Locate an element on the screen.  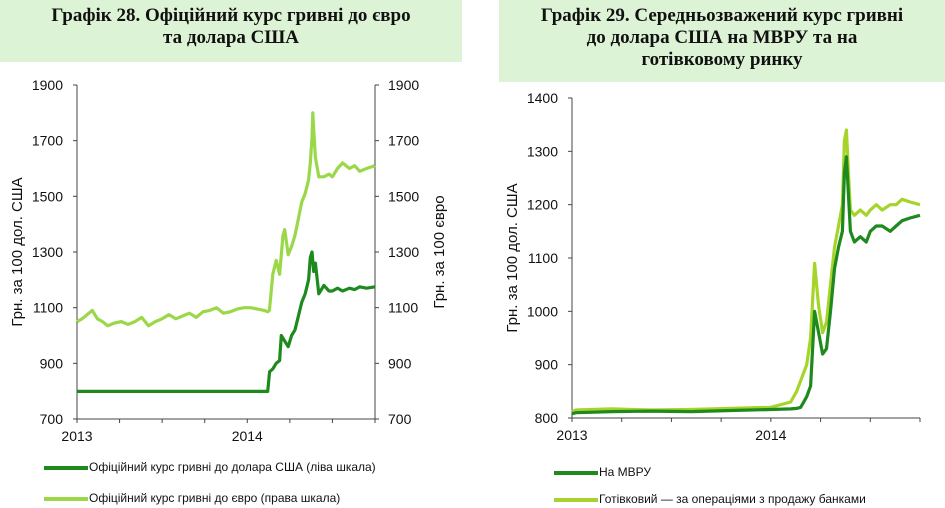
title-line-1: Графік 29. Середньозважений курс гривні is located at coordinates (722, 15).